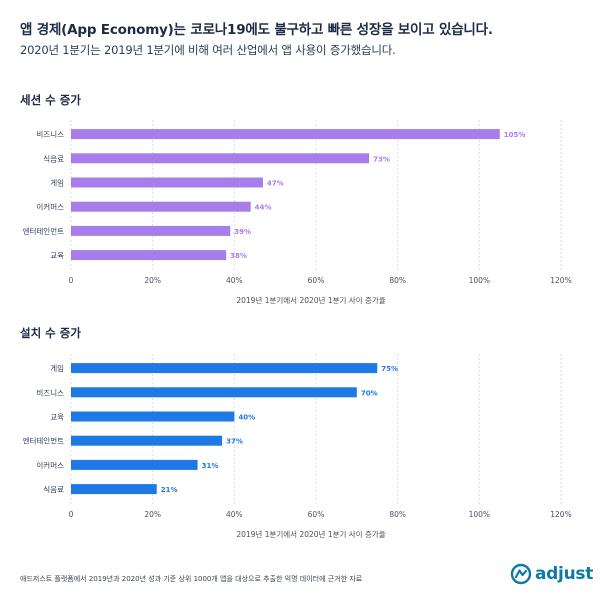 This screenshot has width=600, height=600. Describe the element at coordinates (53, 489) in the screenshot. I see `installs-category-label: 식음료` at that location.